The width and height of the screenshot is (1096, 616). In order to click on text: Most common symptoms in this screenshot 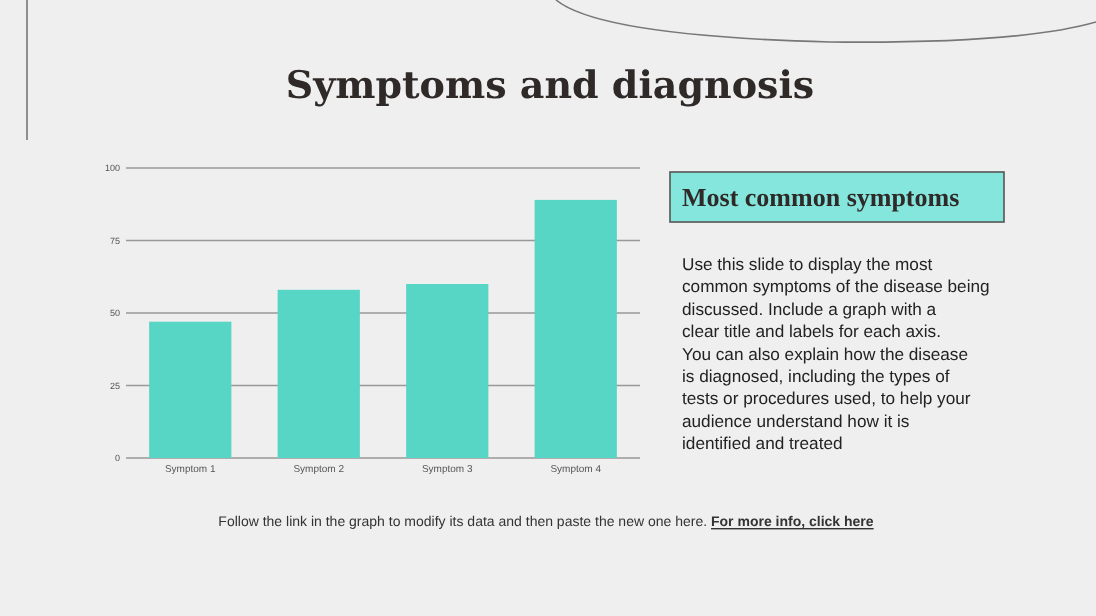, I will do `click(821, 197)`.